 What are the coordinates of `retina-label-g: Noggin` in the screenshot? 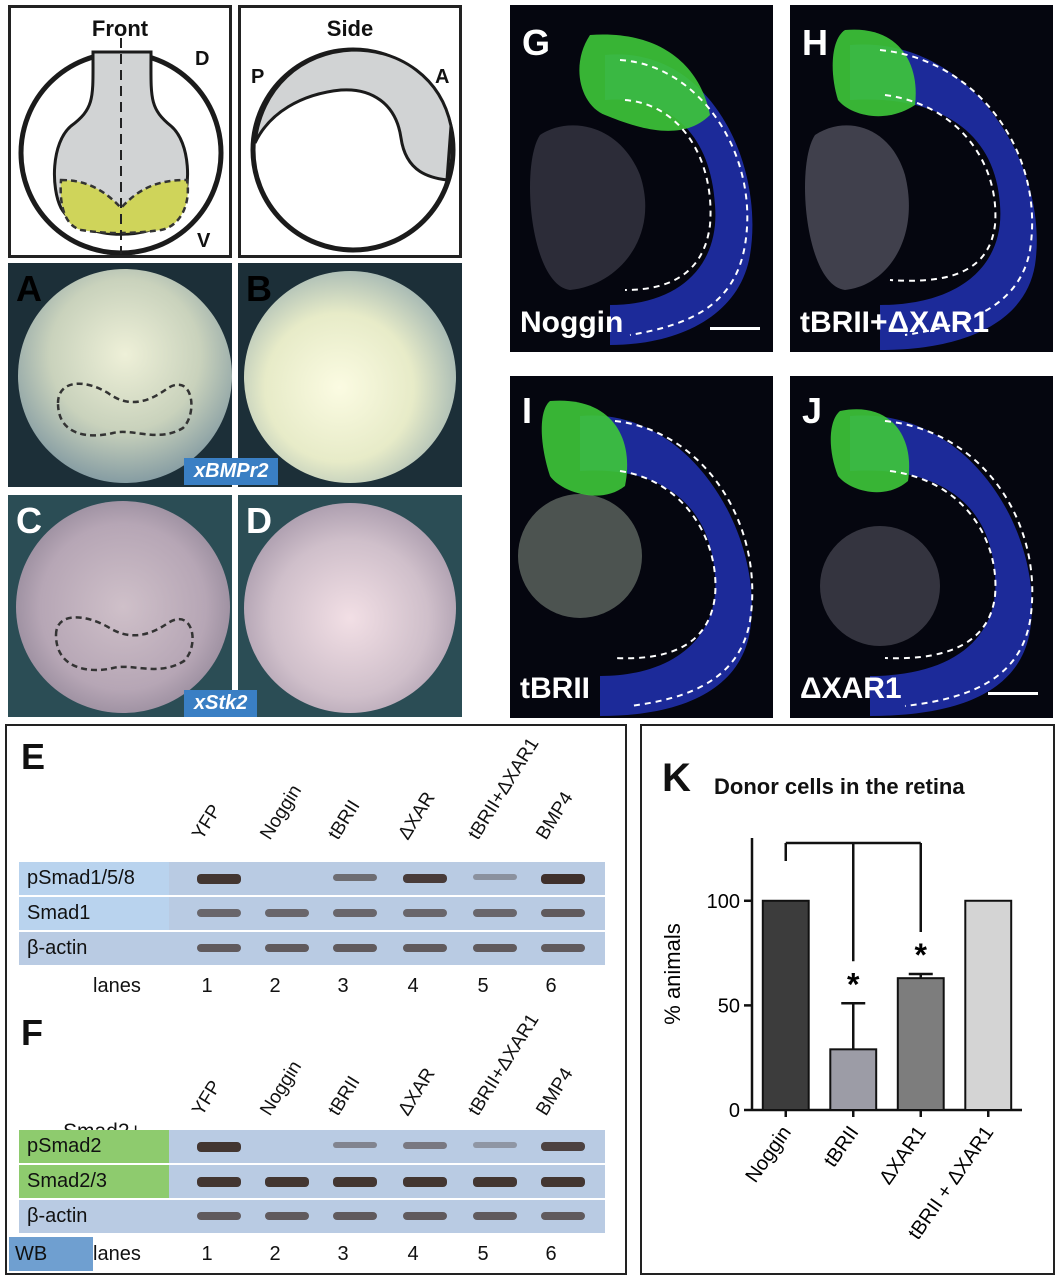 It's located at (572, 322).